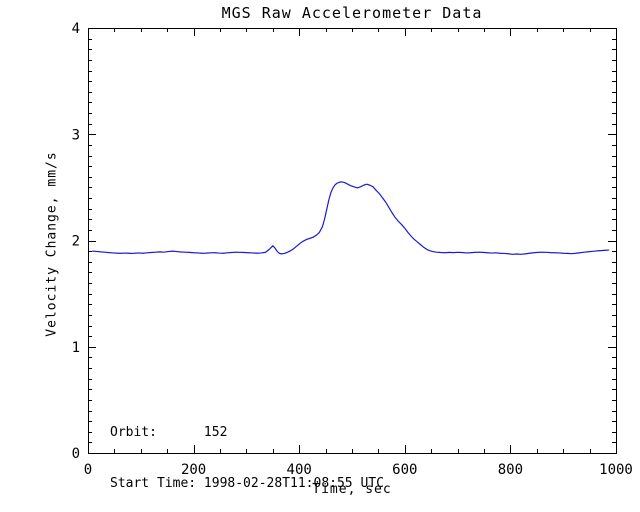 This screenshot has width=640, height=512. I want to click on data-series-line, so click(351, 218).